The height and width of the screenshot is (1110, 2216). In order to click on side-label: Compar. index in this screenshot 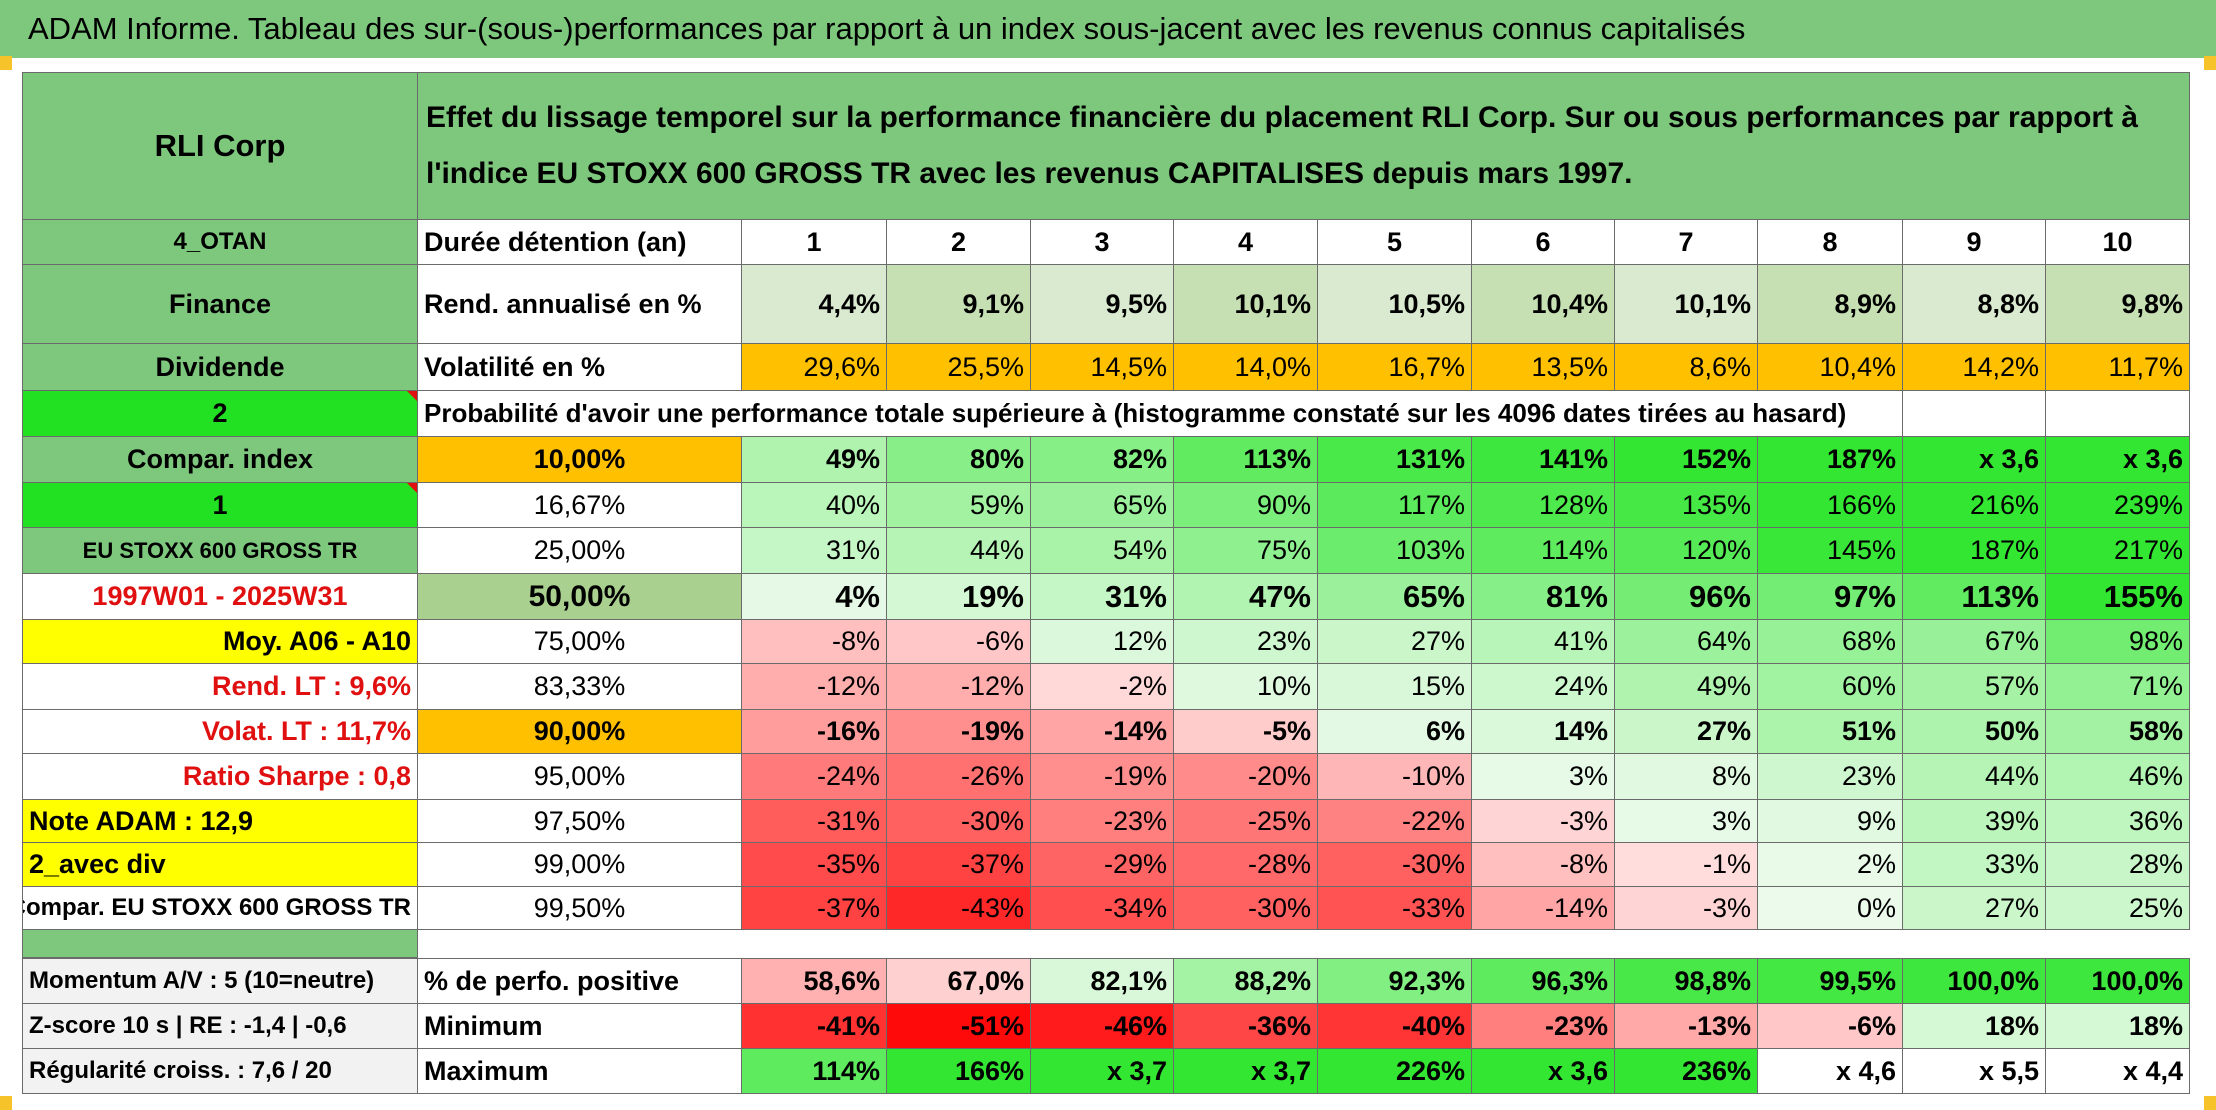, I will do `click(220, 460)`.